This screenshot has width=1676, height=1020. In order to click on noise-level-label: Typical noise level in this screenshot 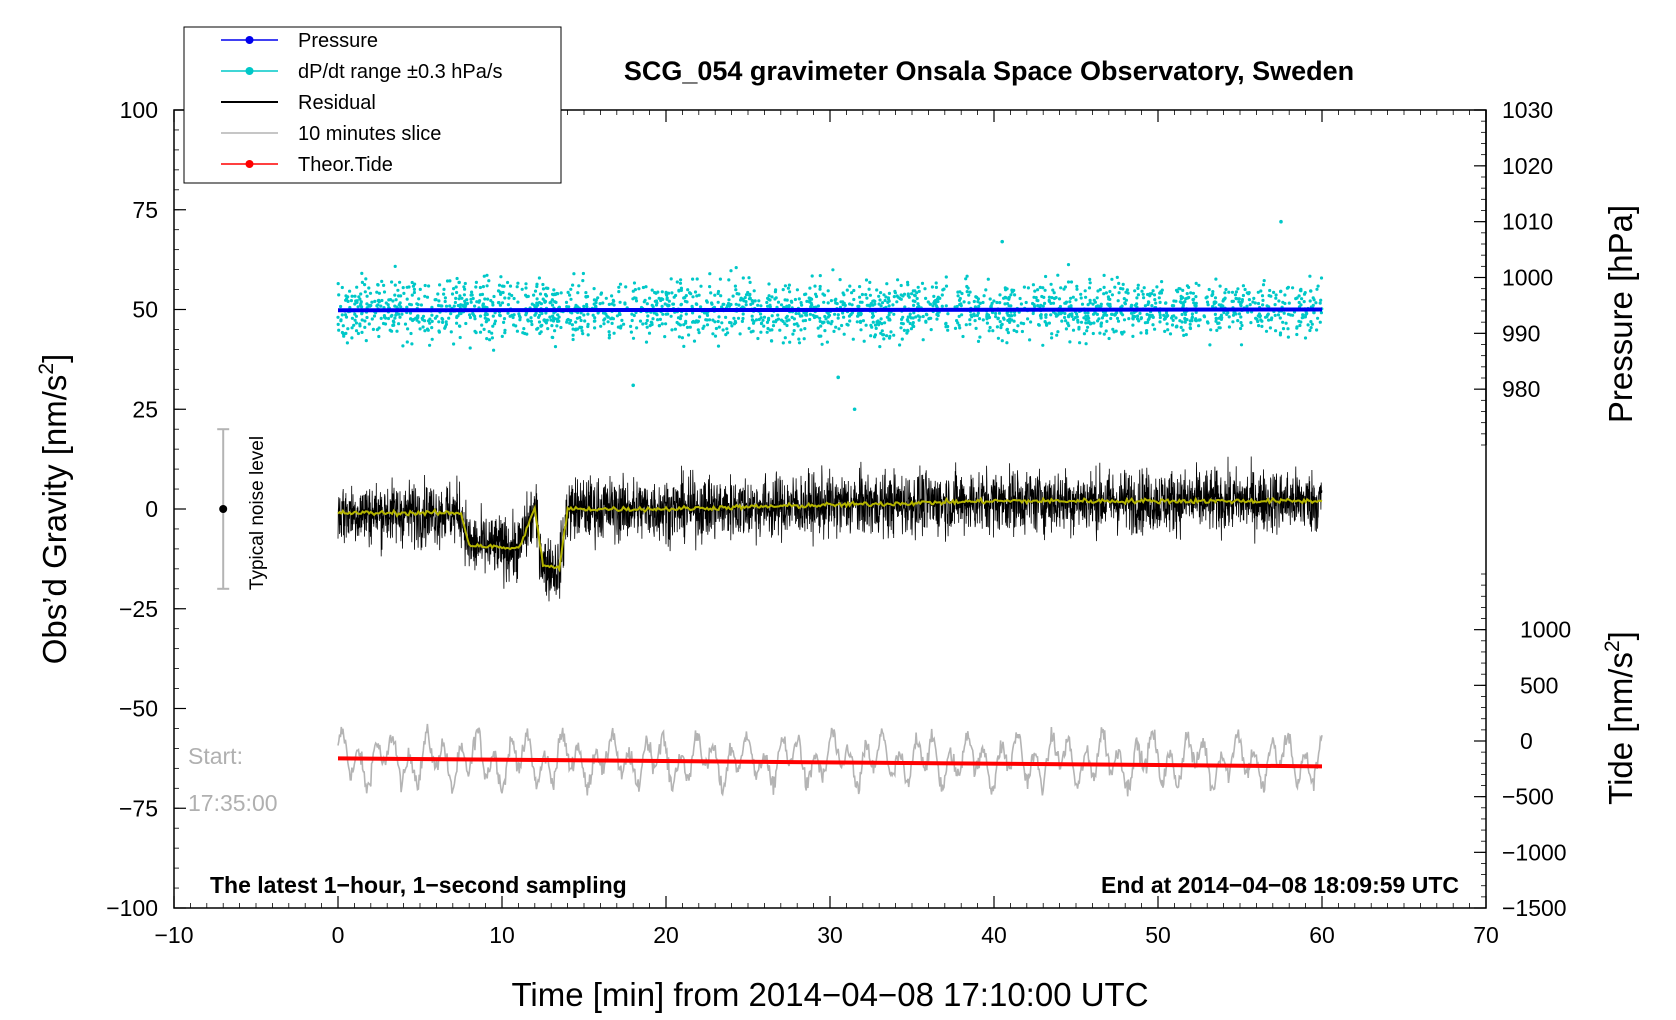, I will do `click(257, 513)`.